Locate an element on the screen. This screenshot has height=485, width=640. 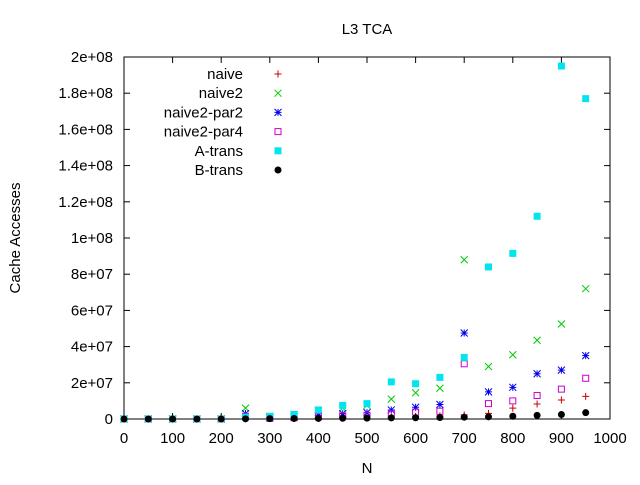
x-tick-label: 500 is located at coordinates (366, 438).